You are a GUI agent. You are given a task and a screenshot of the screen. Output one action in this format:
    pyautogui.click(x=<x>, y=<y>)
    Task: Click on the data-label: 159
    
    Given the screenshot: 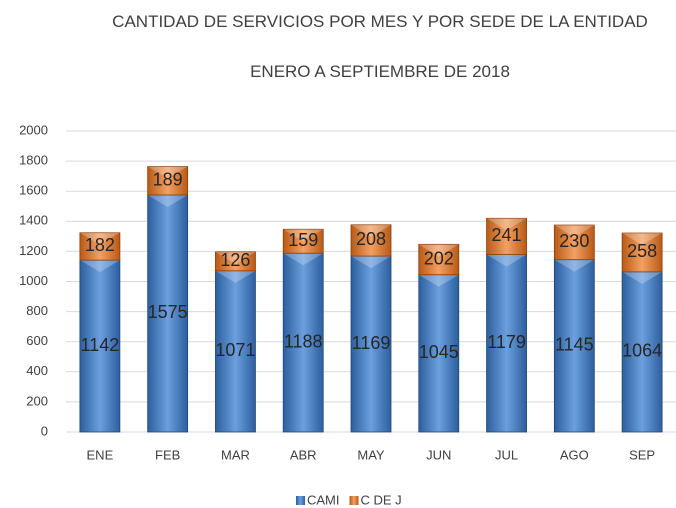 What is the action you would take?
    pyautogui.click(x=303, y=240)
    